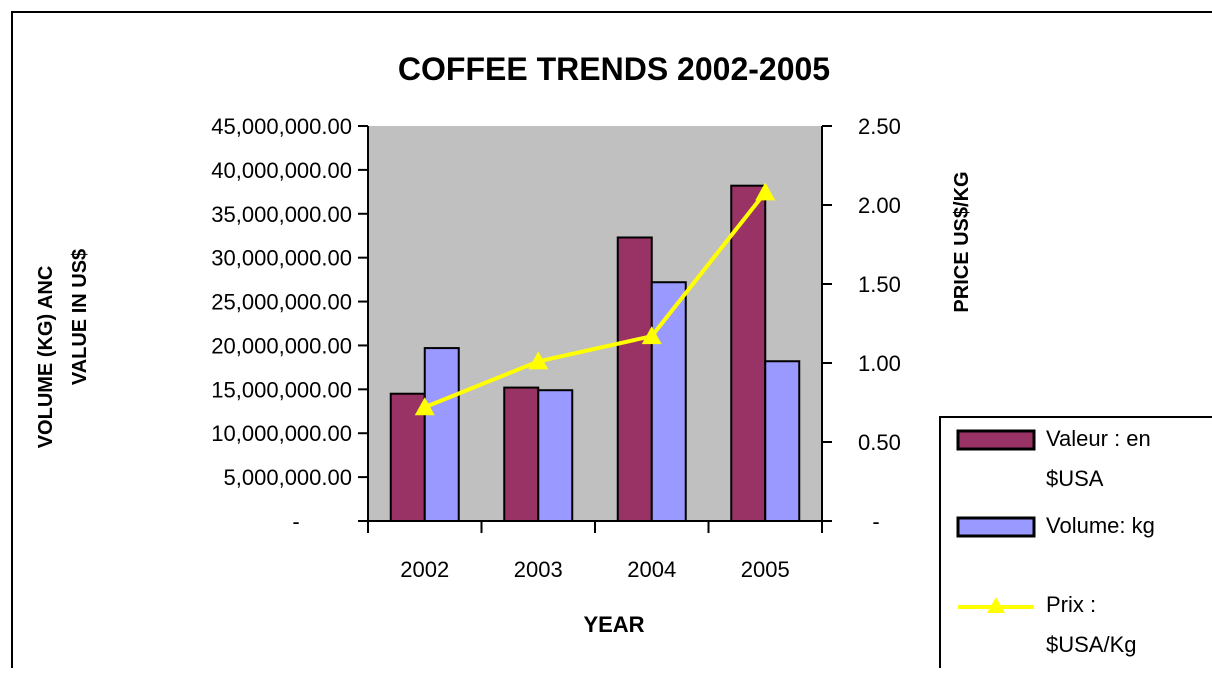 The image size is (1212, 673). Describe the element at coordinates (879, 205) in the screenshot. I see `y-tick-label-right: 2.00` at that location.